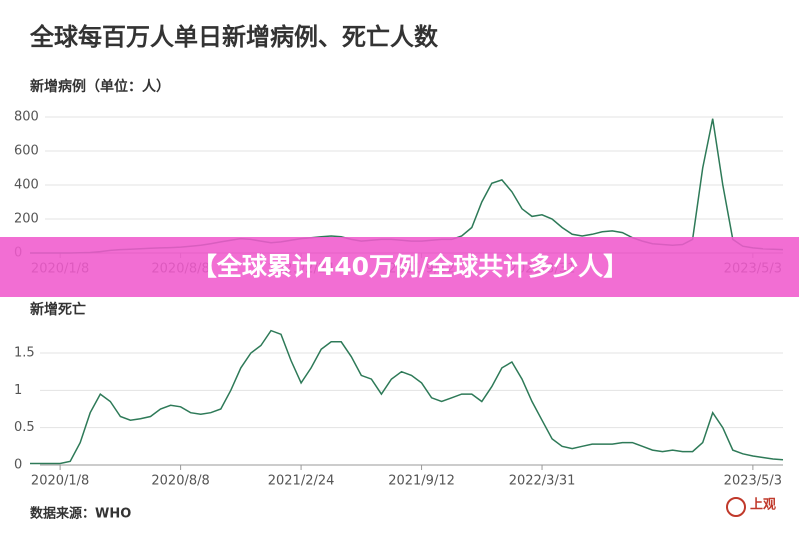  What do you see at coordinates (301, 481) in the screenshot?
I see `x-tick-label: 2021/2/24` at bounding box center [301, 481].